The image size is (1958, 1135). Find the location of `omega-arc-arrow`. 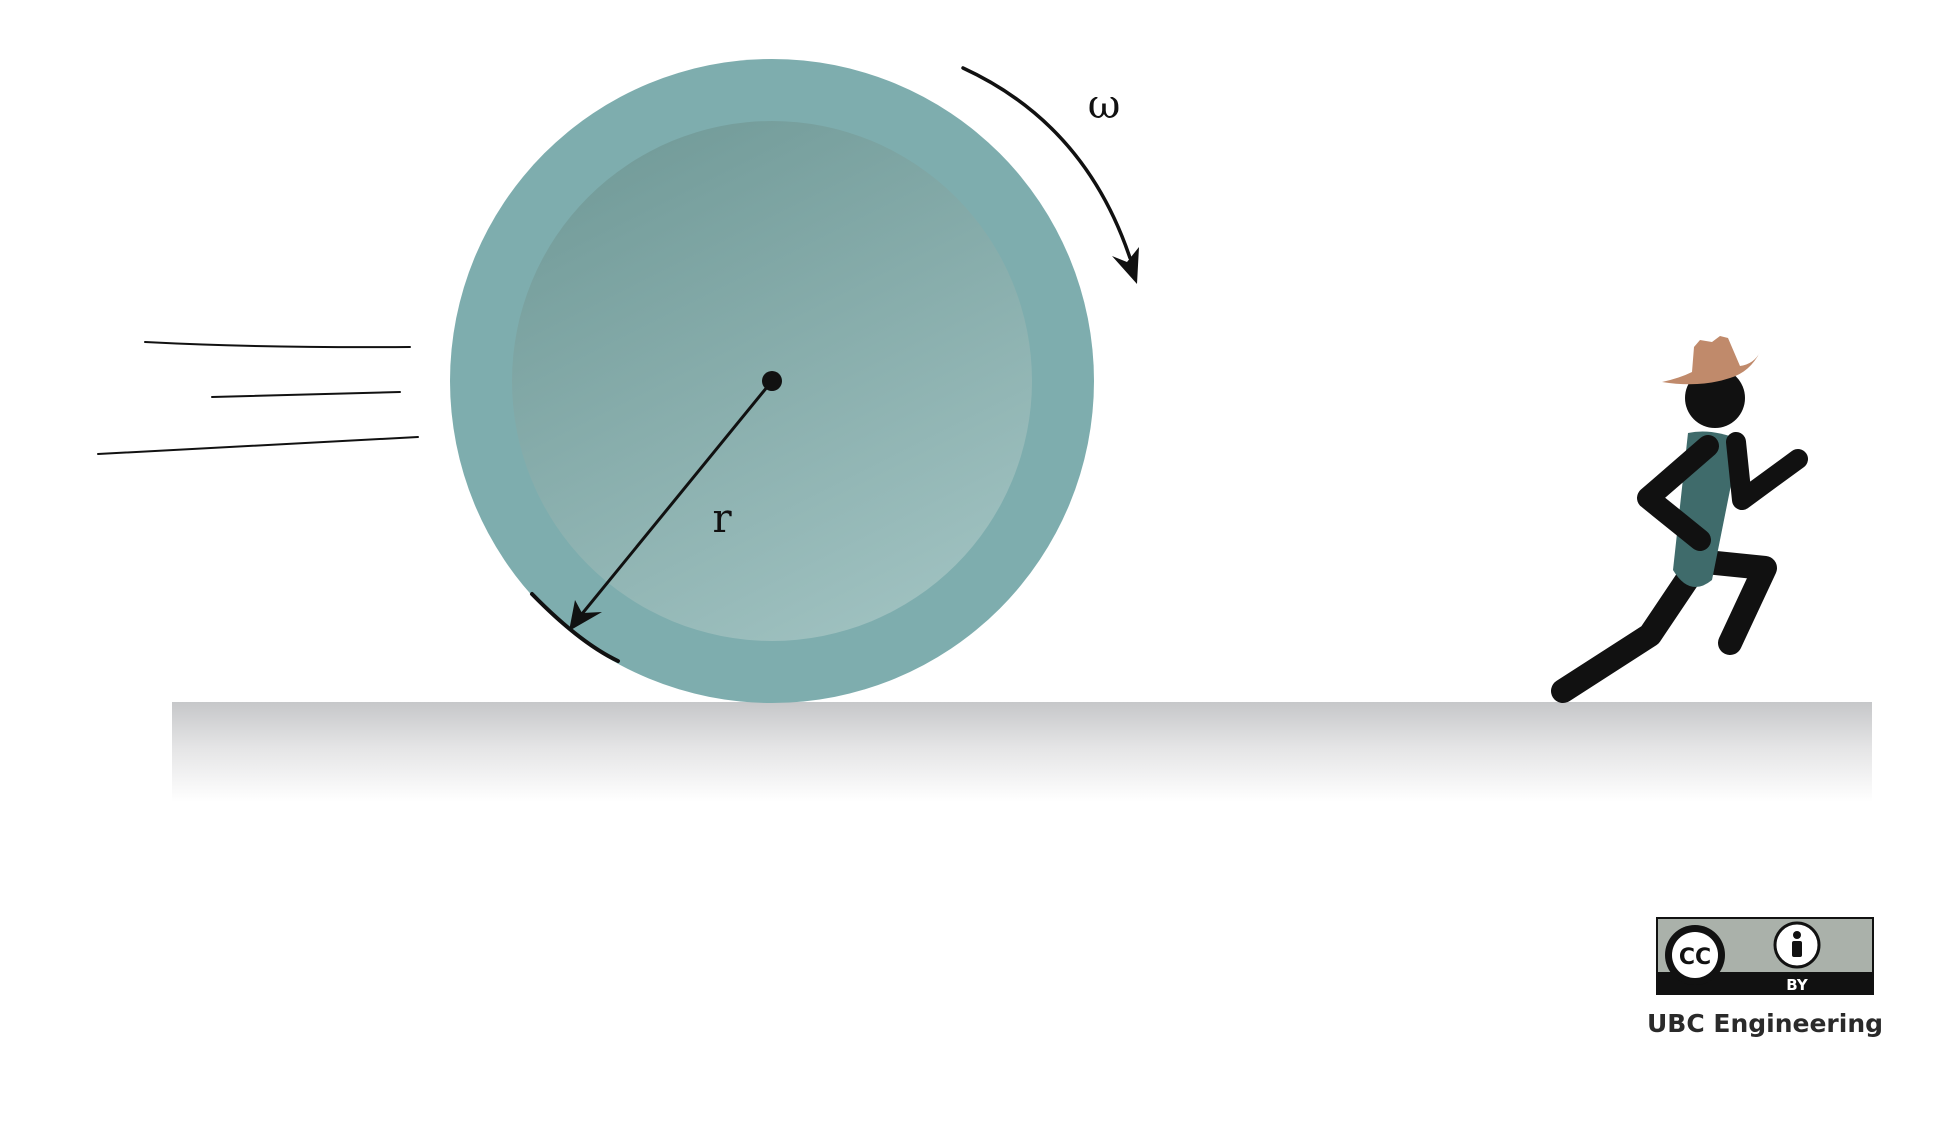

omega-arc-arrow is located at coordinates (1046, 163).